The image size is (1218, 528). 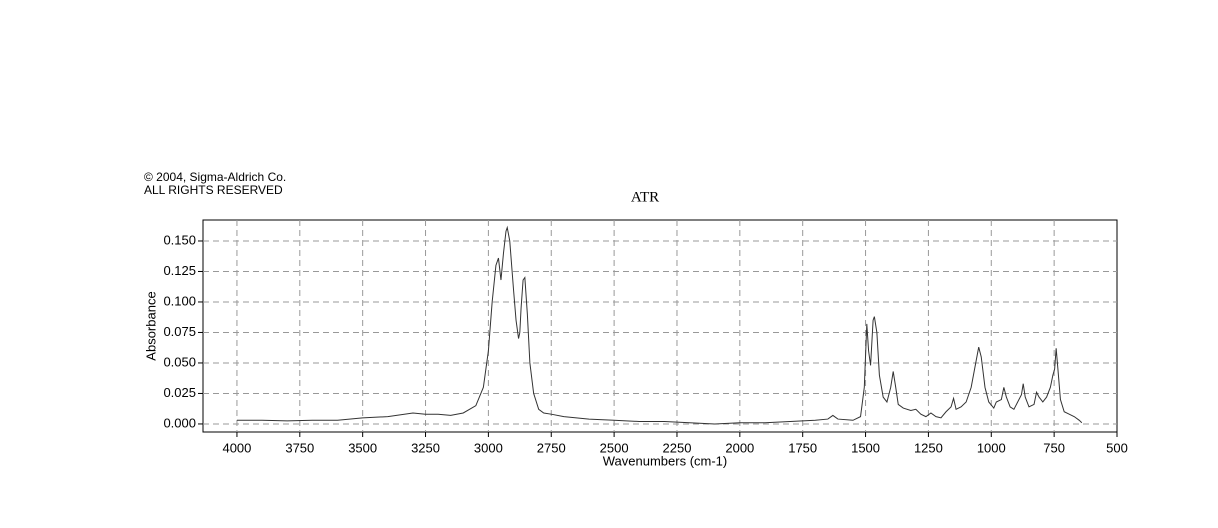 I want to click on x-tick-label: 3500, so click(x=362, y=447).